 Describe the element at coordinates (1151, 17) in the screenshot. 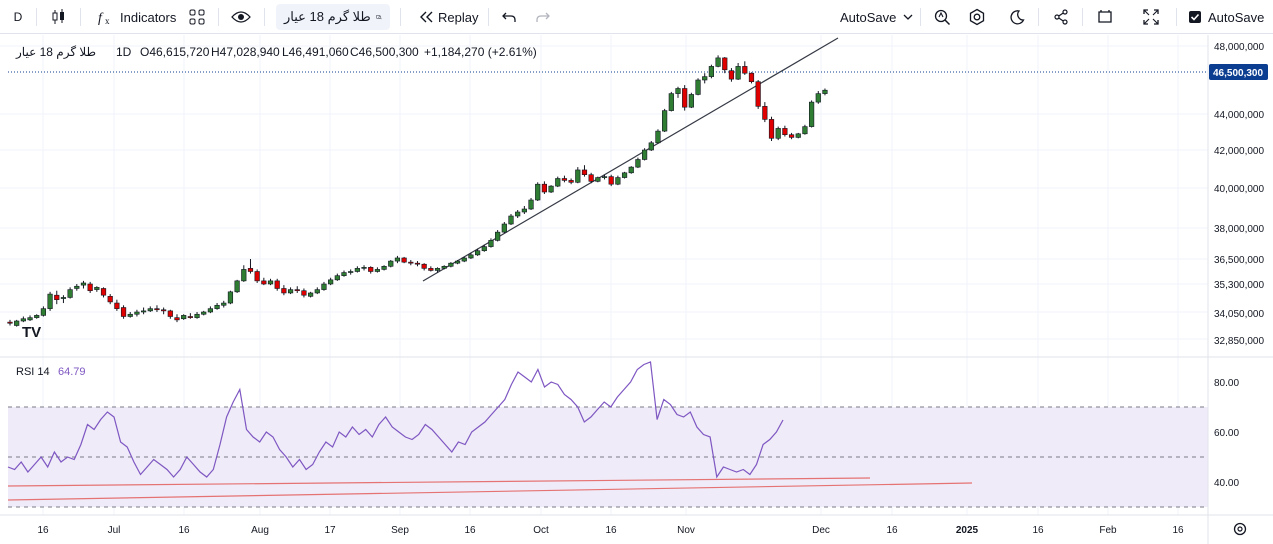

I see `fullscreen-icon` at that location.